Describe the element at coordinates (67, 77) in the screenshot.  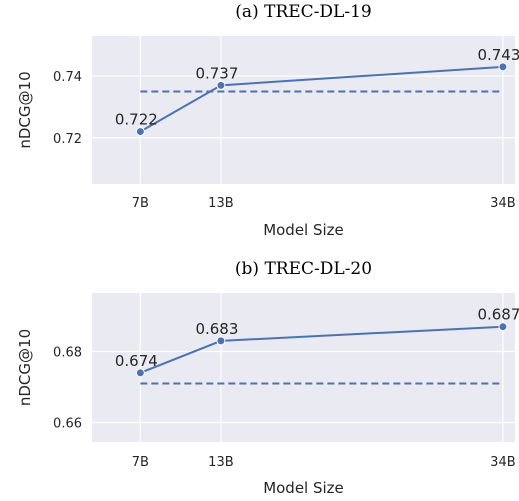
I see `chart1-y-tick-label-1: 0.74` at that location.